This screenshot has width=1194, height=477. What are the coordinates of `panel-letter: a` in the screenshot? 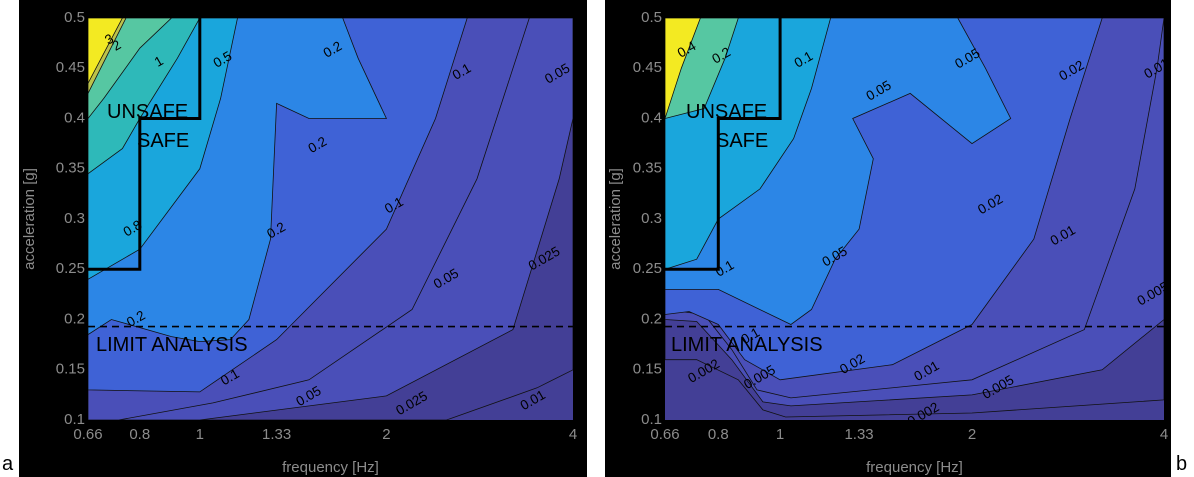 It's located at (8, 464).